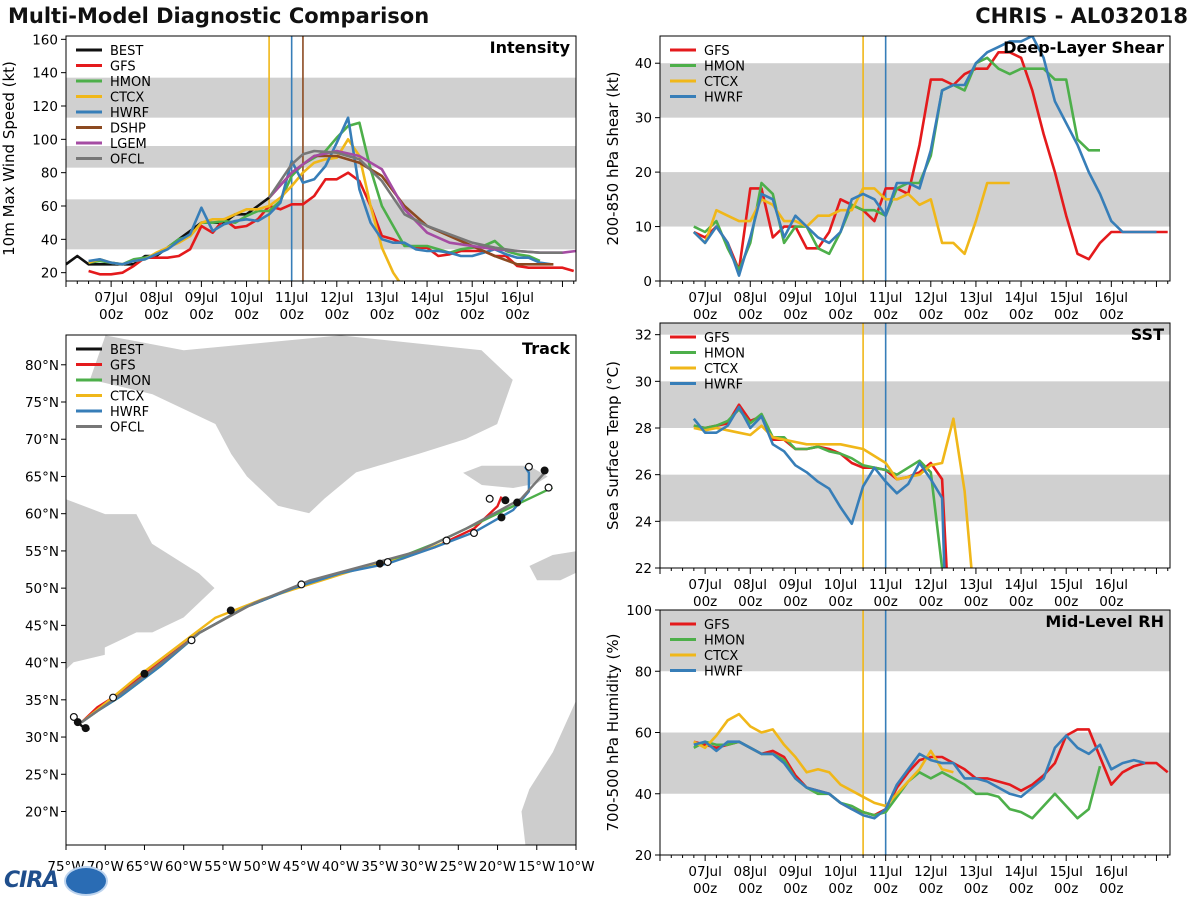  What do you see at coordinates (497, 867) in the screenshot?
I see `lon-label: 20°W` at bounding box center [497, 867].